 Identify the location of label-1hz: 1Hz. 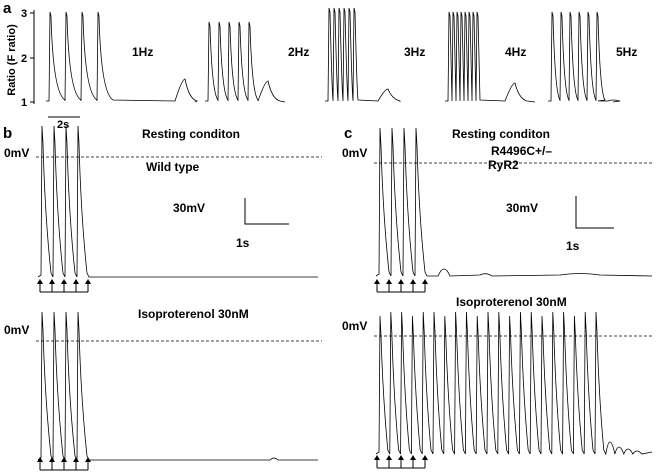
(142, 52).